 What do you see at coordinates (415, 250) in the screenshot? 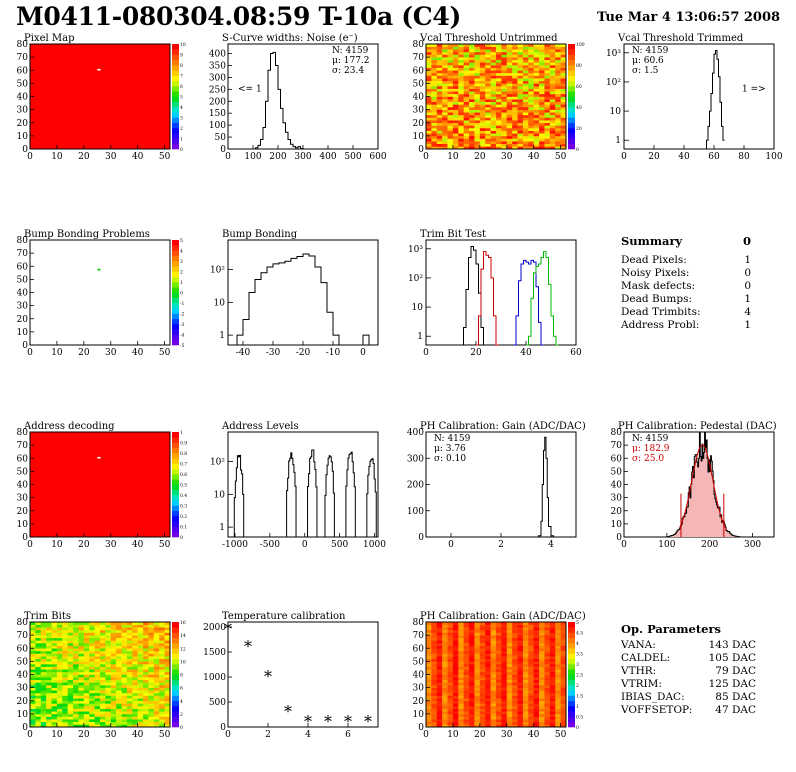
I see `y-tick-label: 10³` at bounding box center [415, 250].